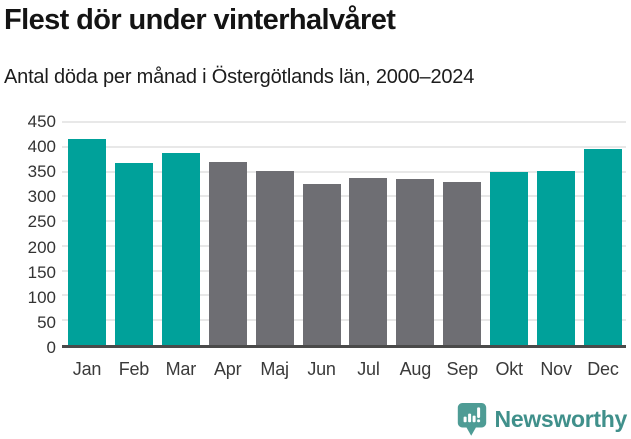 This screenshot has width=631, height=439. Describe the element at coordinates (41, 297) in the screenshot. I see `y-tick-label-100: 100` at that location.